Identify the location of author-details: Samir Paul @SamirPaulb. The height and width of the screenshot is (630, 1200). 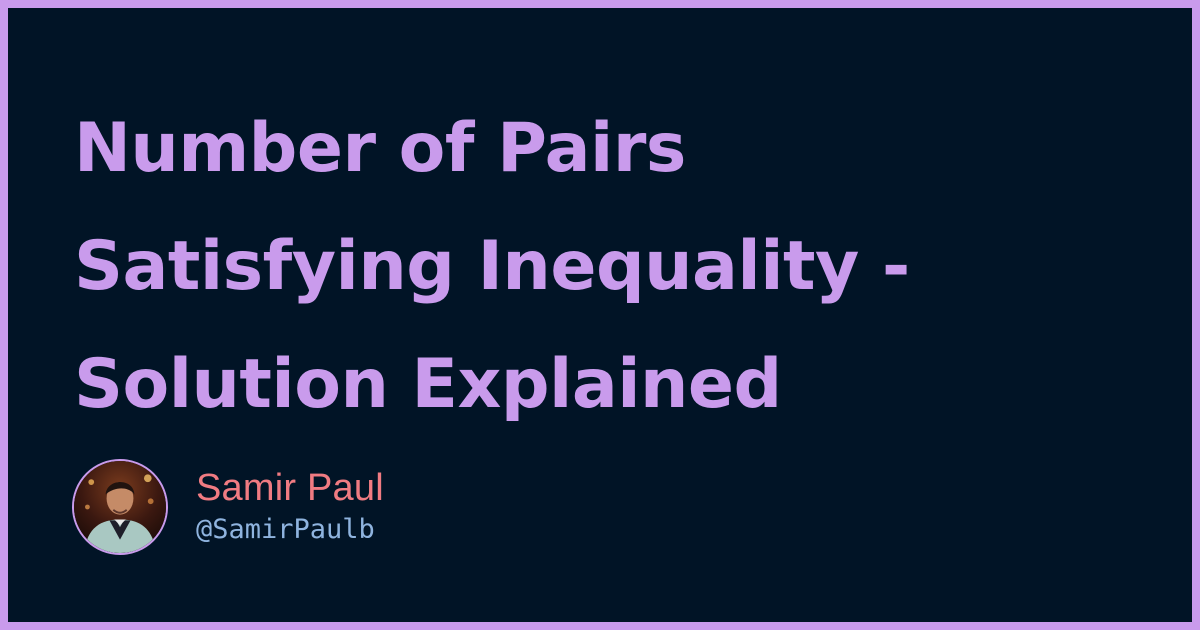
(290, 507).